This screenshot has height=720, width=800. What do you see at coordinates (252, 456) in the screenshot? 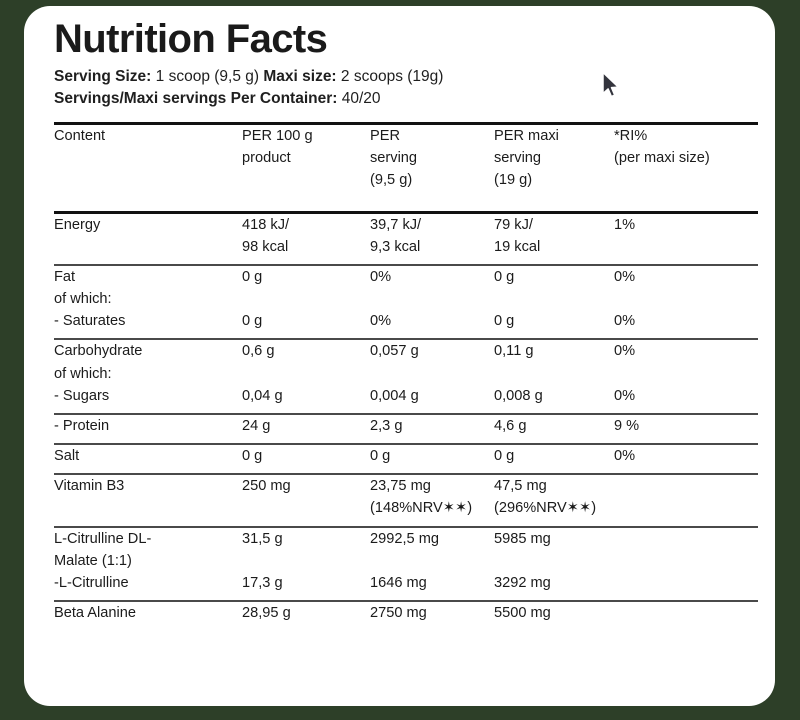
I see `row-value-salt-per100: 0 g` at bounding box center [252, 456].